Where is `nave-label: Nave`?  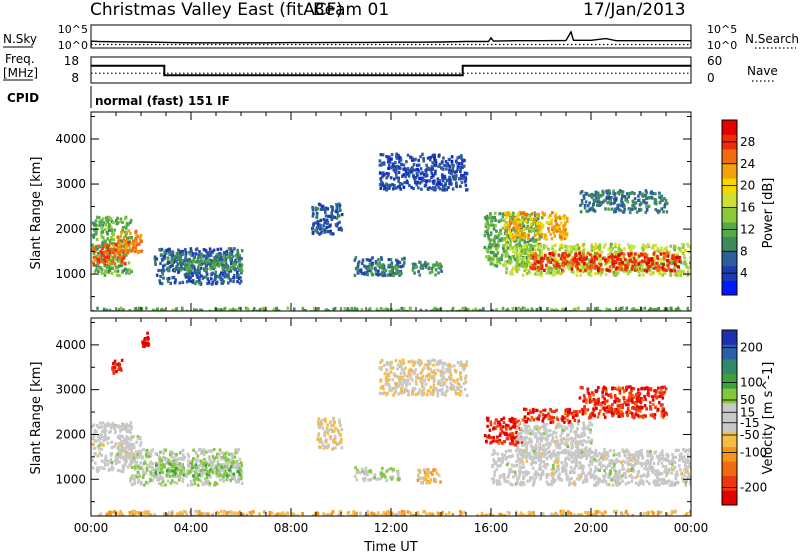 nave-label: Nave is located at coordinates (762, 71).